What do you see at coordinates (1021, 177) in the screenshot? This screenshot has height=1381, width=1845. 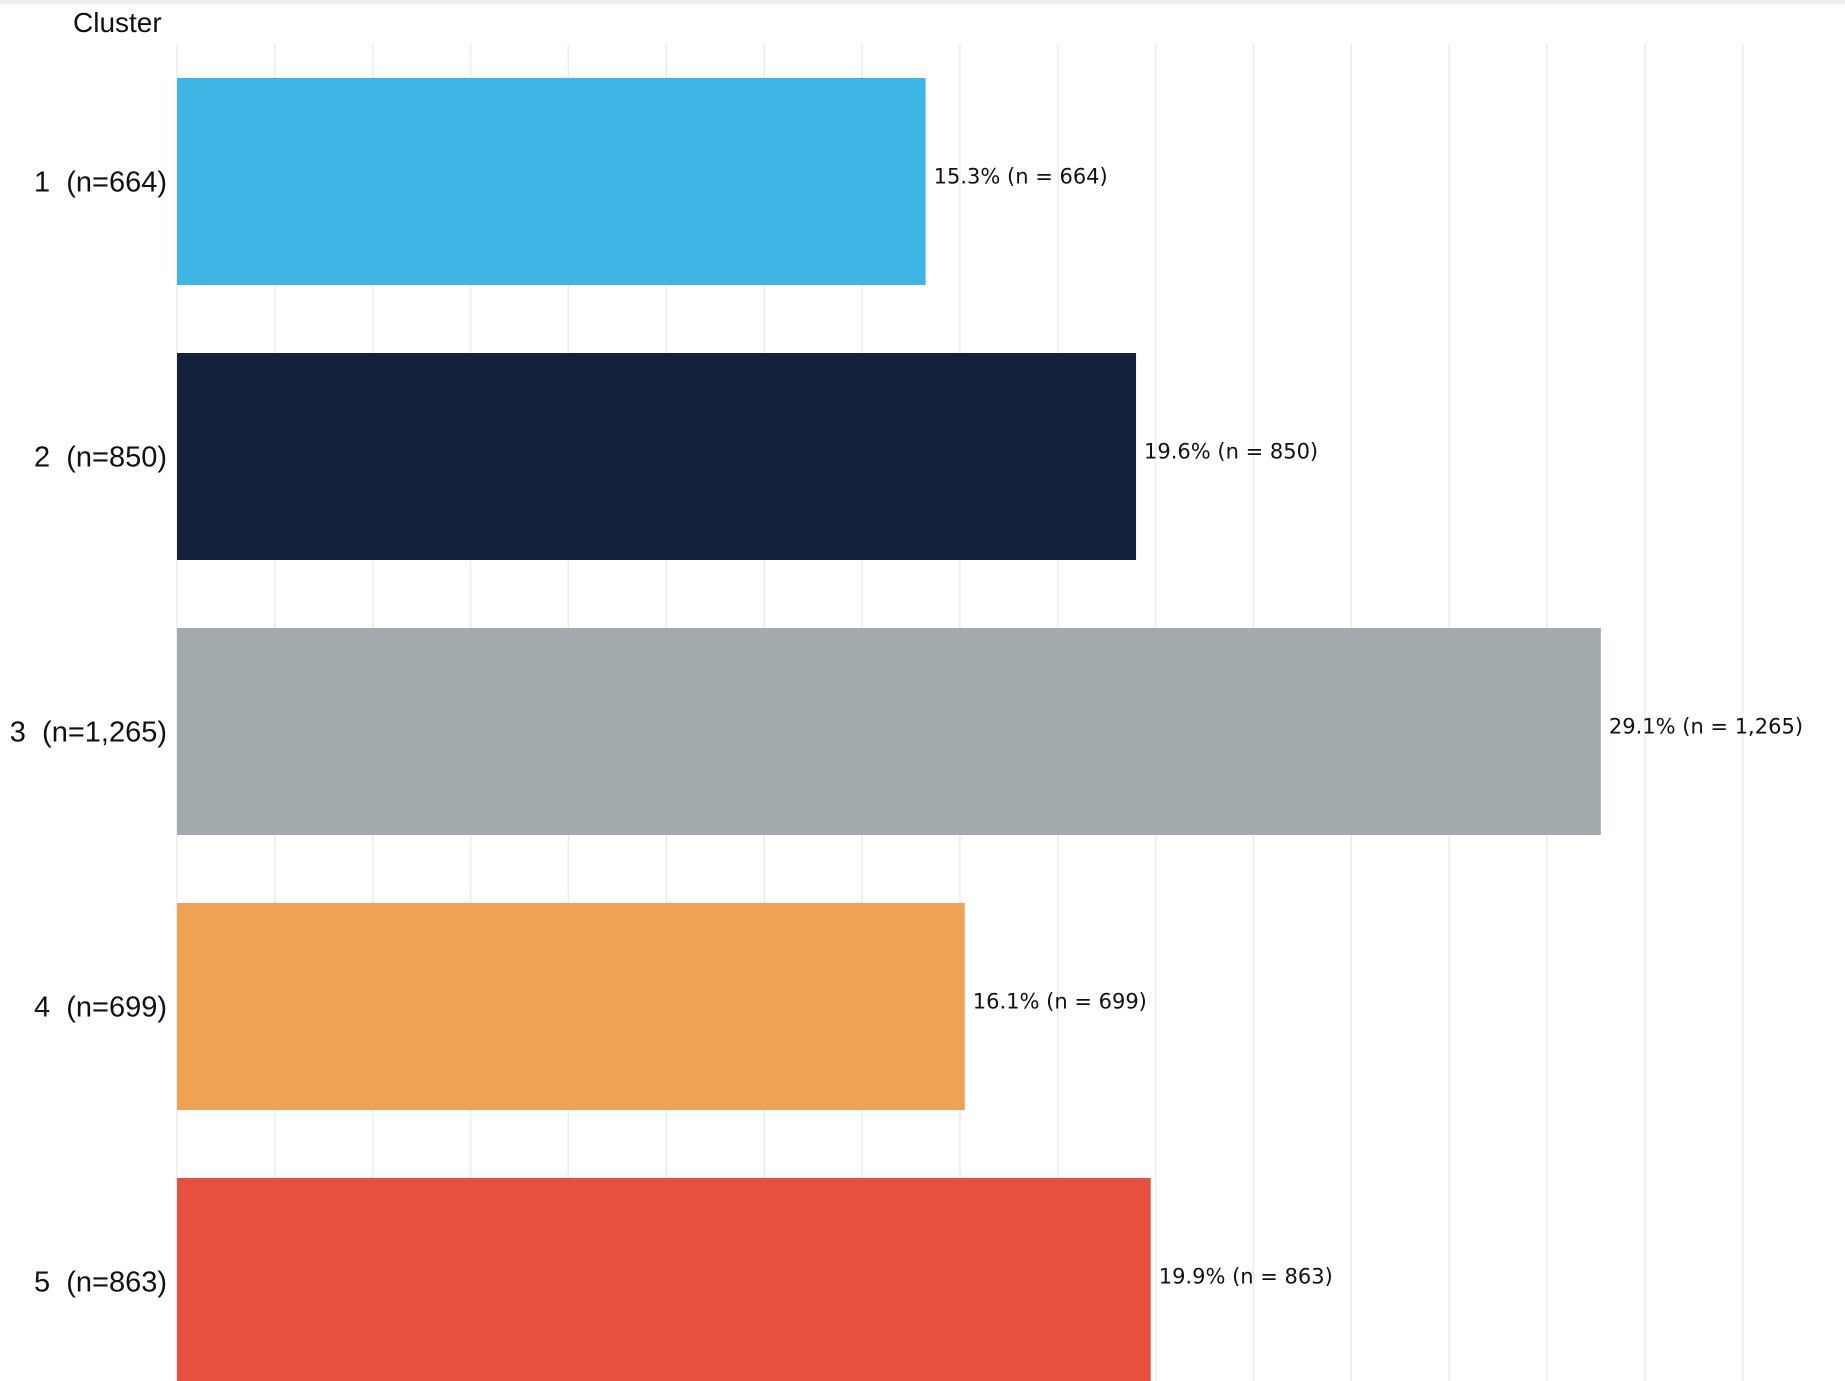 I see `data-label-1: 15.3% (n = 664)` at bounding box center [1021, 177].